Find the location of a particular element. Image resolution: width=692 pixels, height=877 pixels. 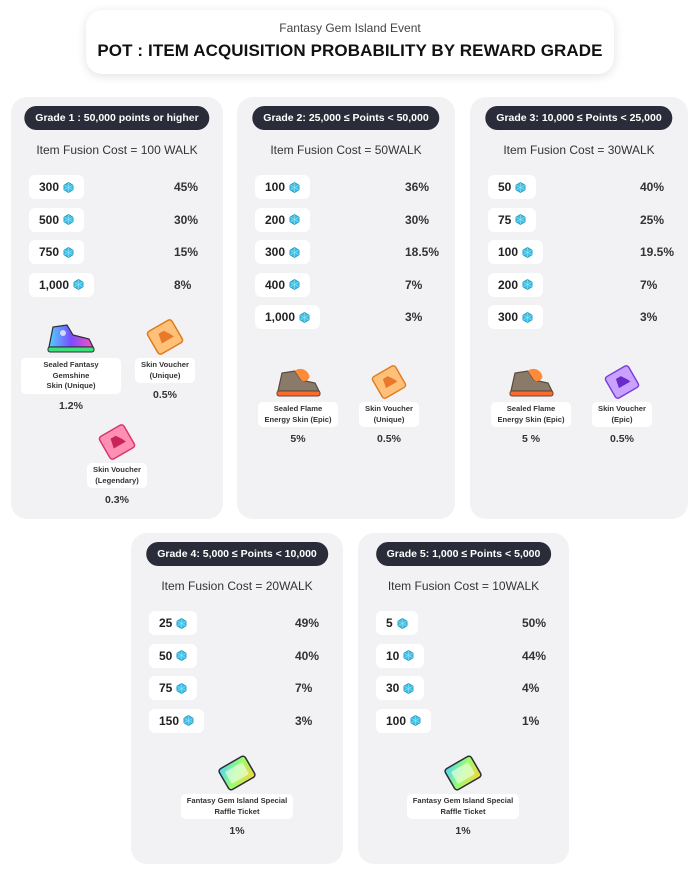

purple-voucher-icon is located at coordinates (622, 382).